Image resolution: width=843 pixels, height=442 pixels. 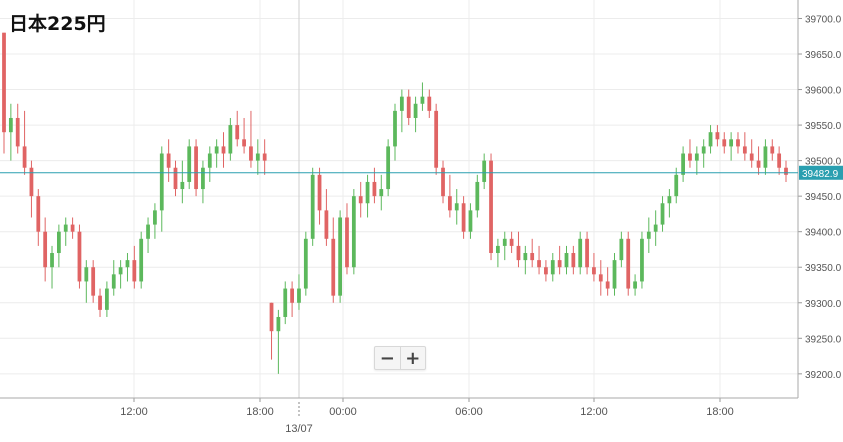 I want to click on y-tick-label: 39550.0, so click(x=823, y=126).